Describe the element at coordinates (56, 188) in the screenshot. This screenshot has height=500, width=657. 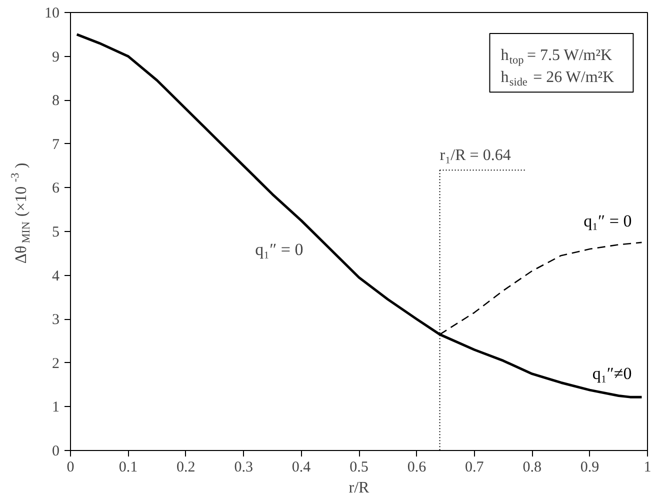
I see `y-tick-label: 6` at that location.